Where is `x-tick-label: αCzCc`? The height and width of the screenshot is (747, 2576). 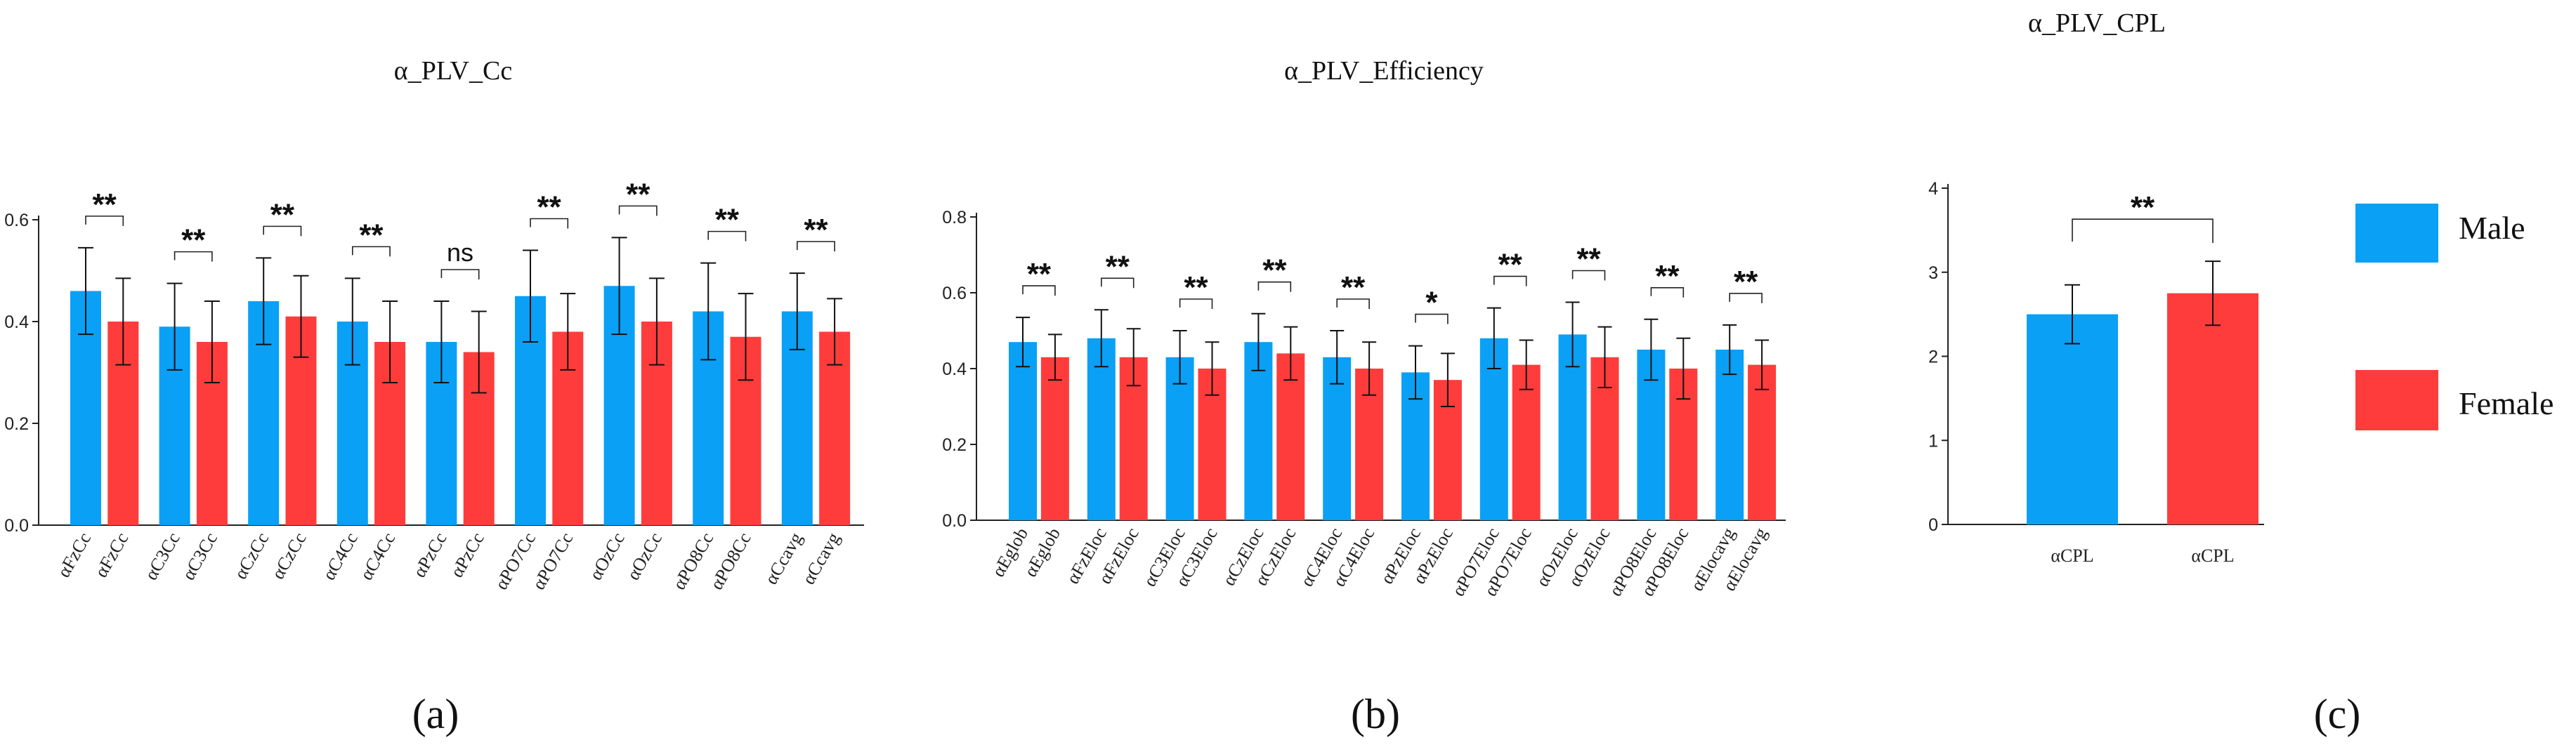 x-tick-label: αCzCc is located at coordinates (289, 556).